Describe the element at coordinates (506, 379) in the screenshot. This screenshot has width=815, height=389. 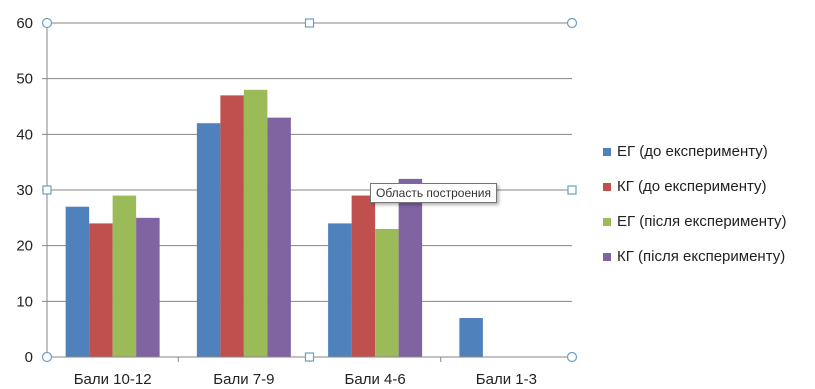
I see `x-tick-label: Бали 1-3` at that location.